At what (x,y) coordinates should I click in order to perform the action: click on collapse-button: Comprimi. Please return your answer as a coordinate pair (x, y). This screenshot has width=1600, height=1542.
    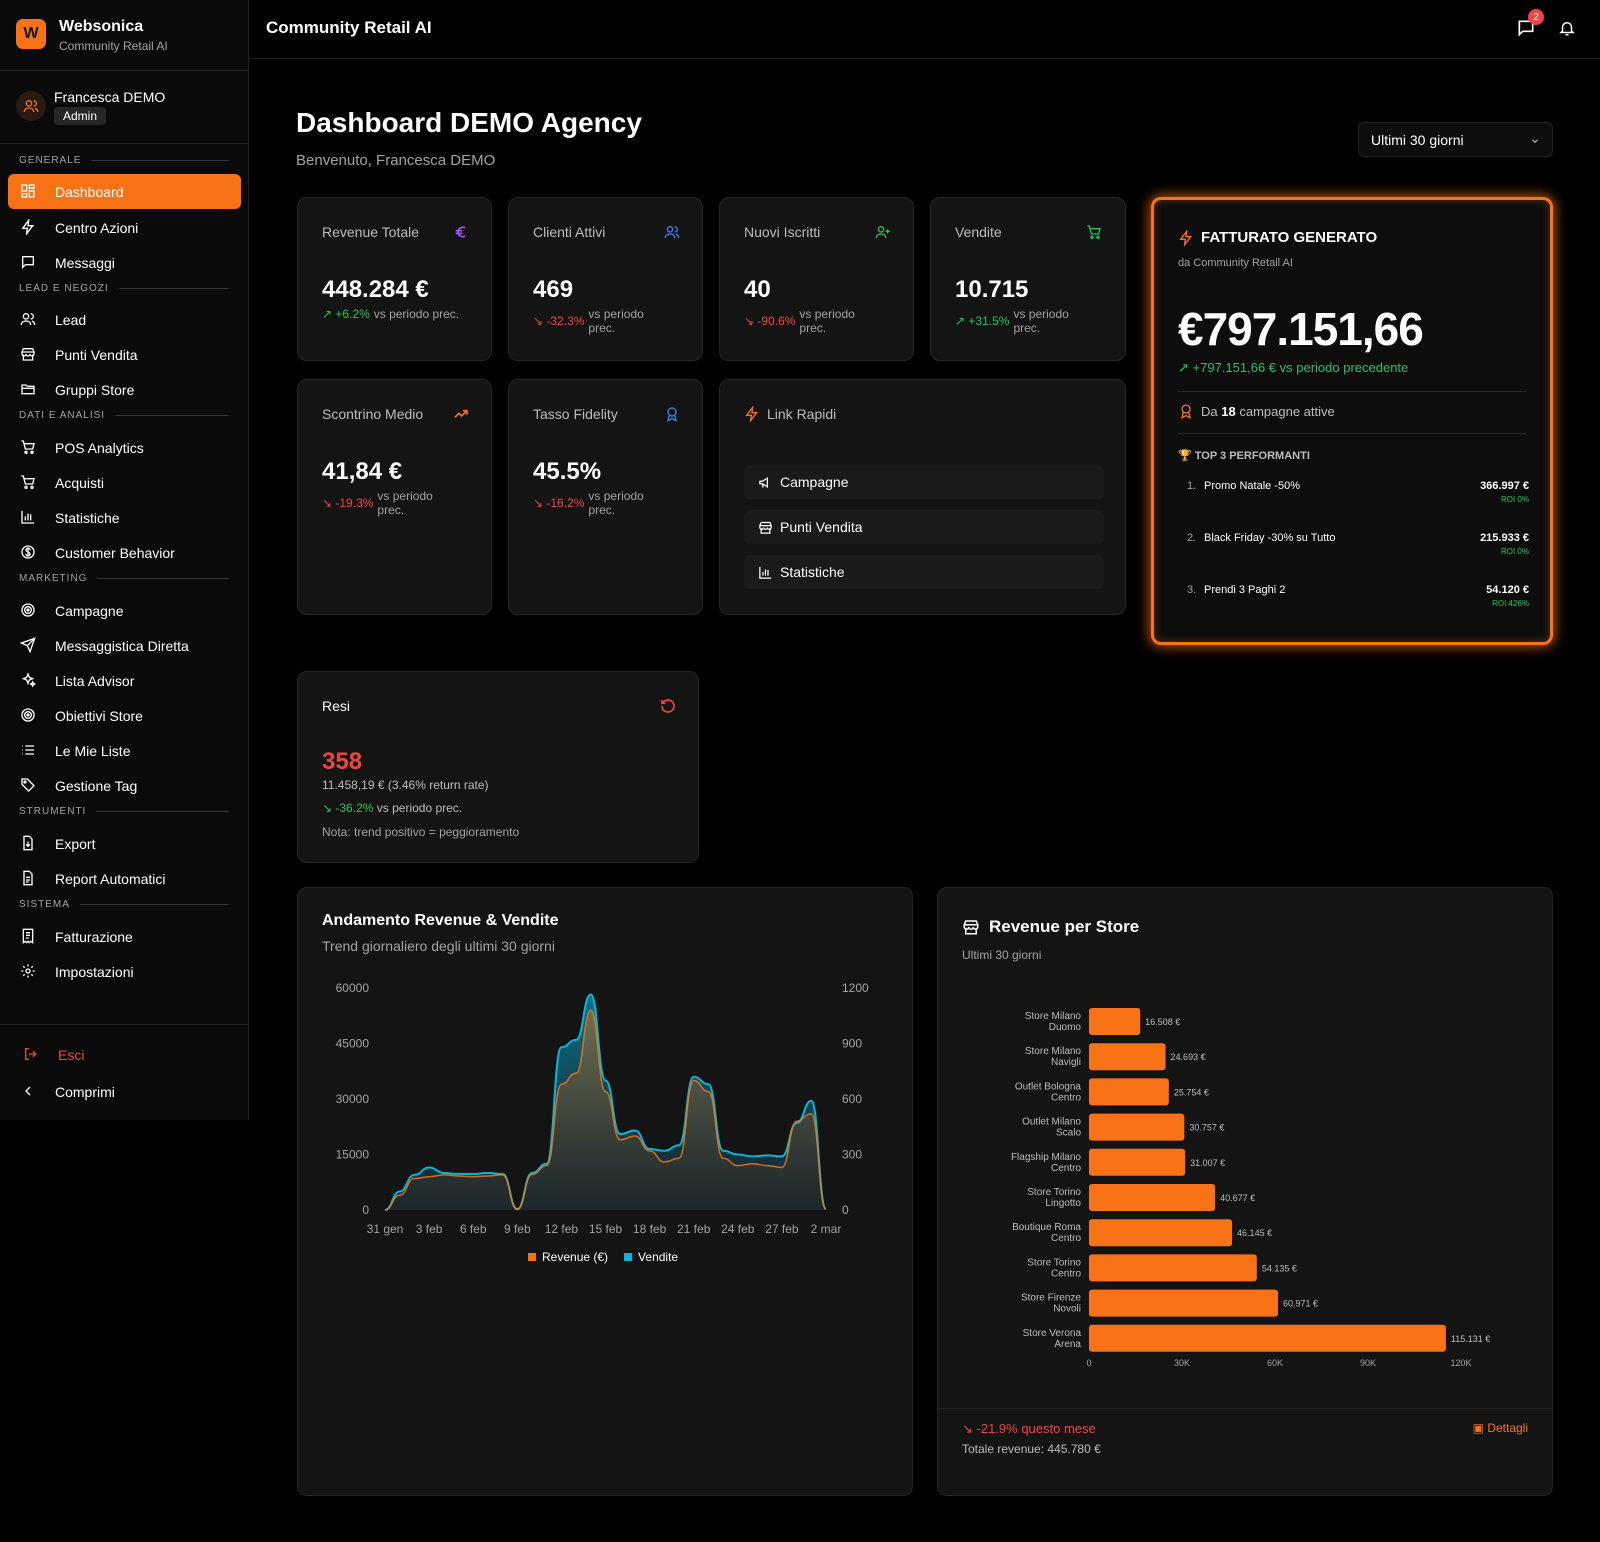
    Looking at the image, I should click on (124, 1091).